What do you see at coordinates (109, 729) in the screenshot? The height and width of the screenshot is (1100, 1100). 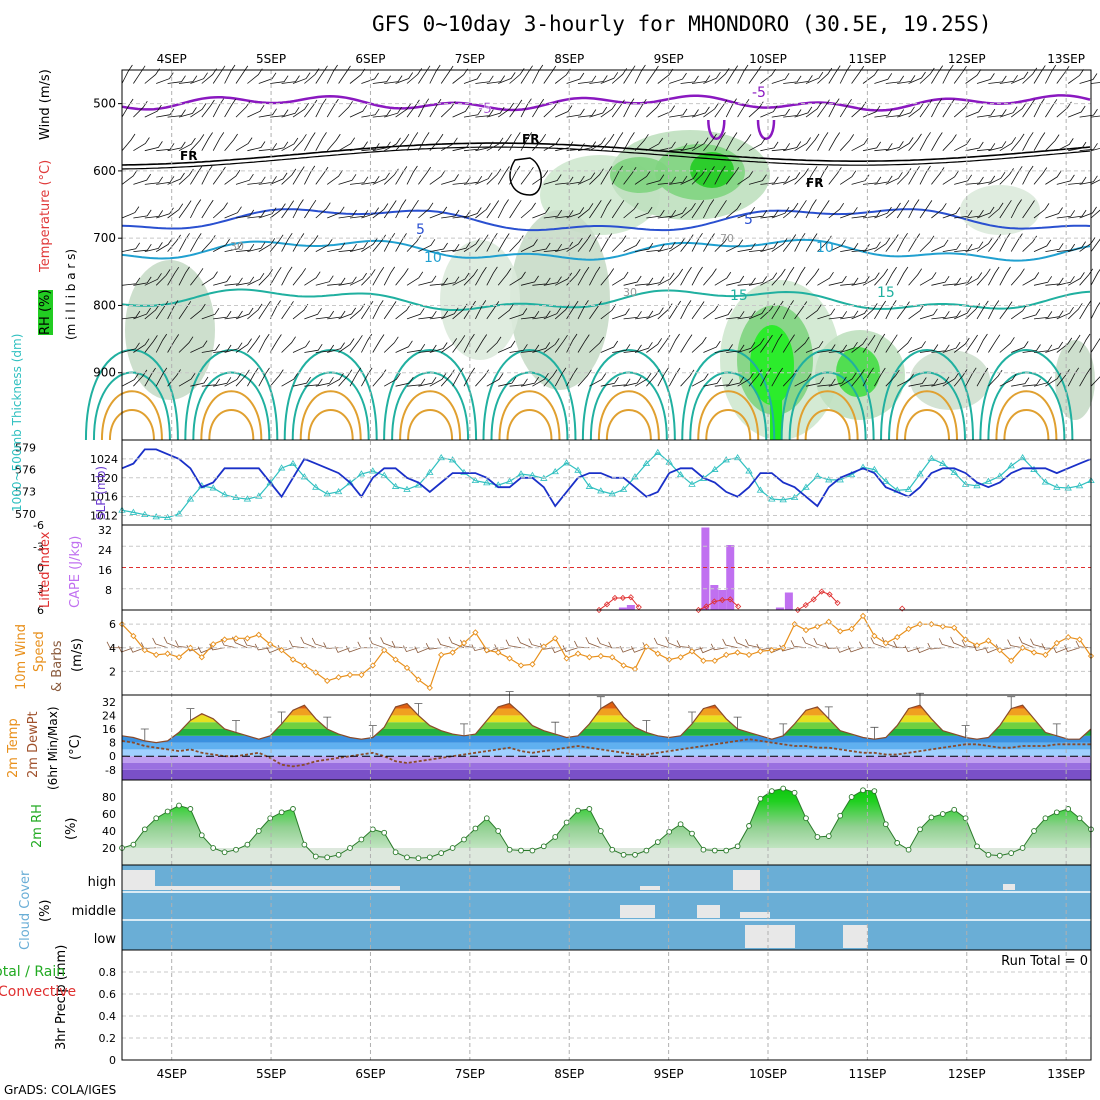 I see `temp-tick-label: 16` at bounding box center [109, 729].